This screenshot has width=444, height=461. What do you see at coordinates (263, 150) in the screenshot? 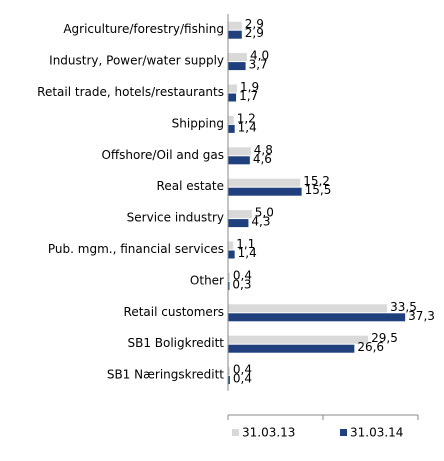
I see `value-label: 4,8` at bounding box center [263, 150].